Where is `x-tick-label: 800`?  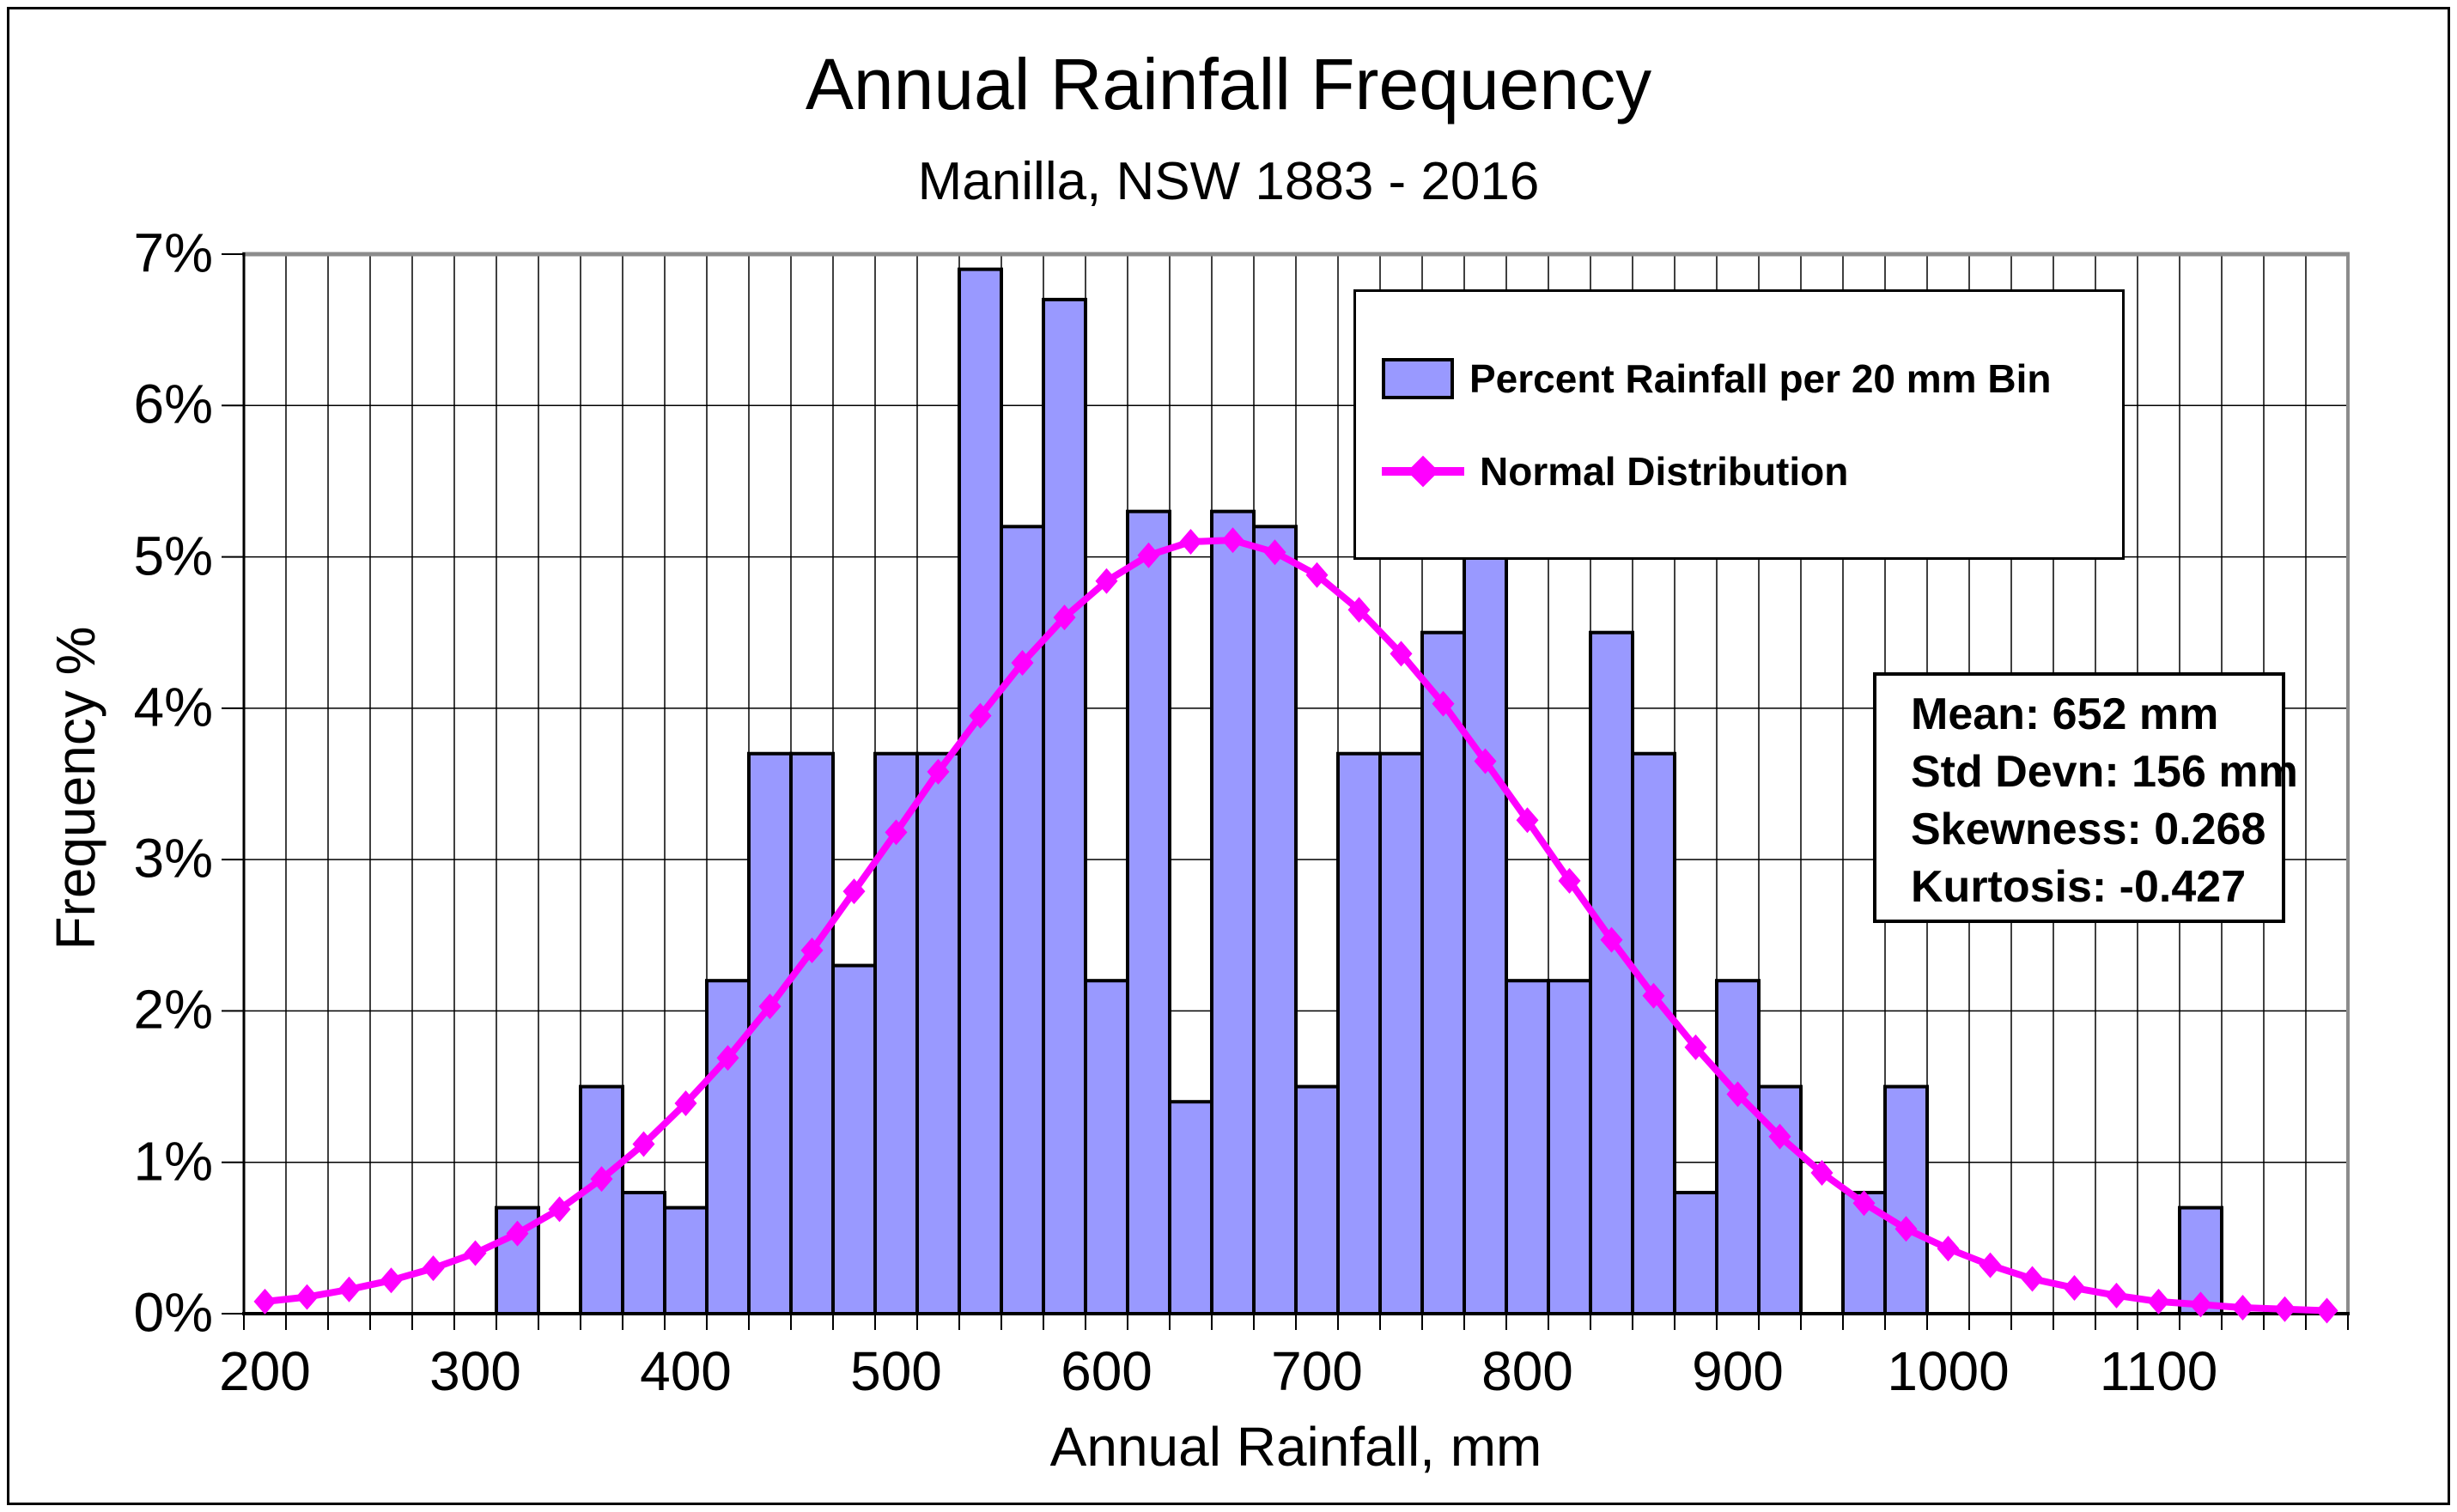 x-tick-label: 800 is located at coordinates (1527, 1371).